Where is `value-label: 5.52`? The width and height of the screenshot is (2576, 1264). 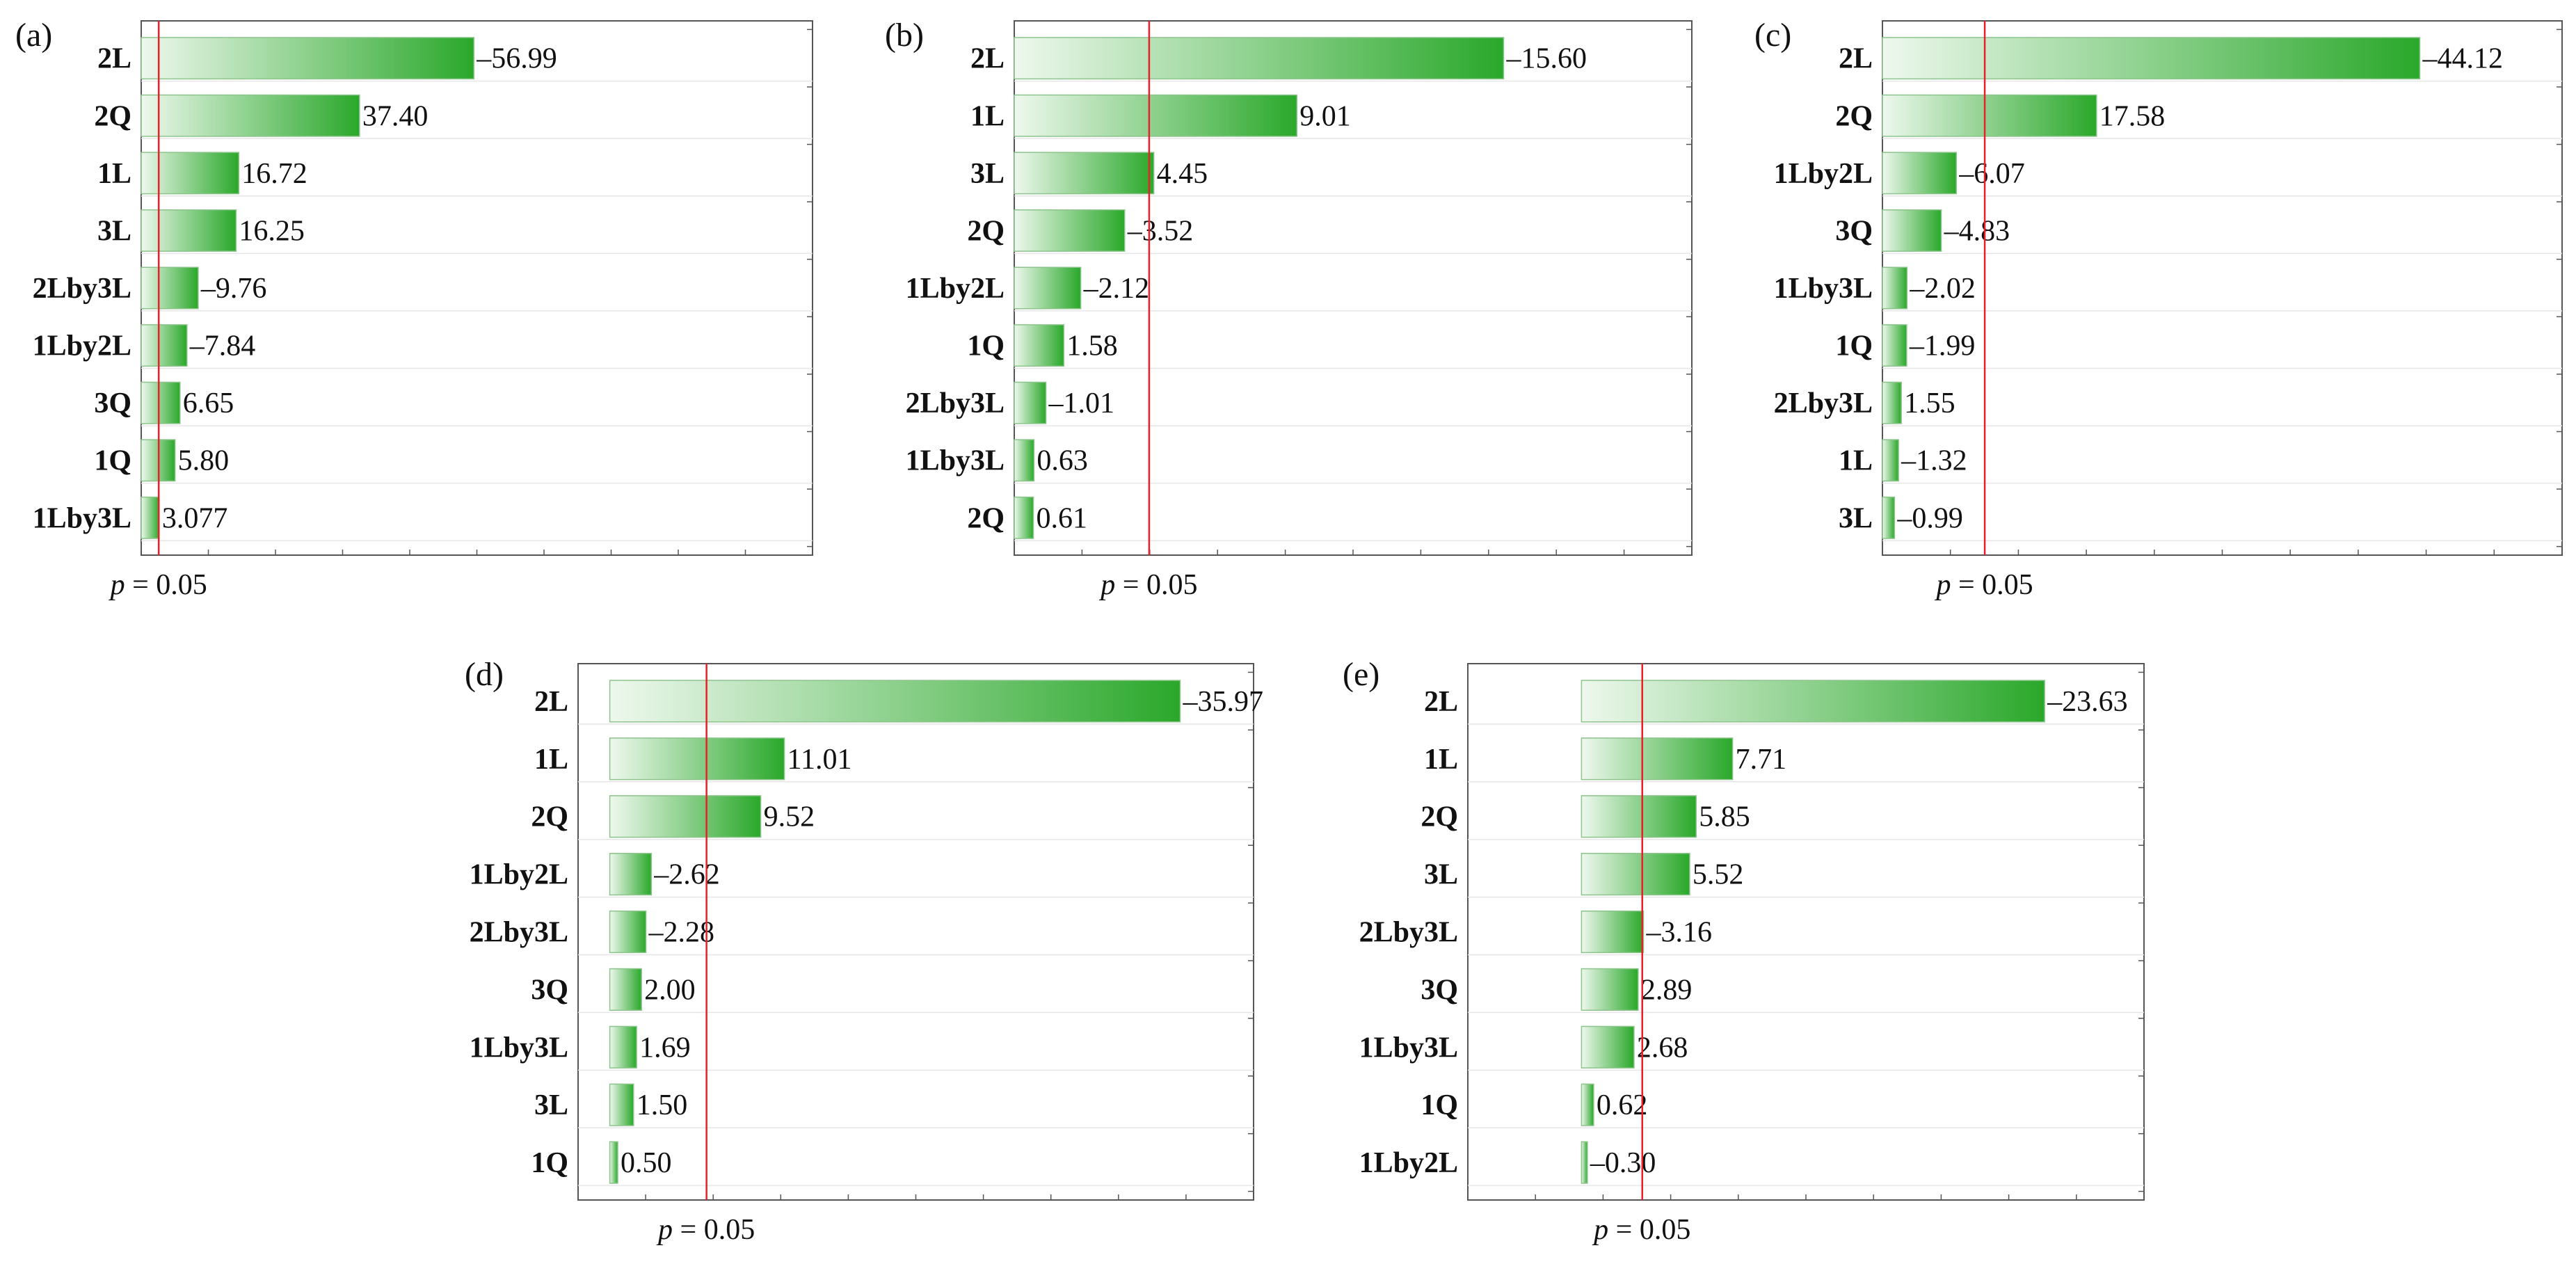
value-label: 5.52 is located at coordinates (1718, 875).